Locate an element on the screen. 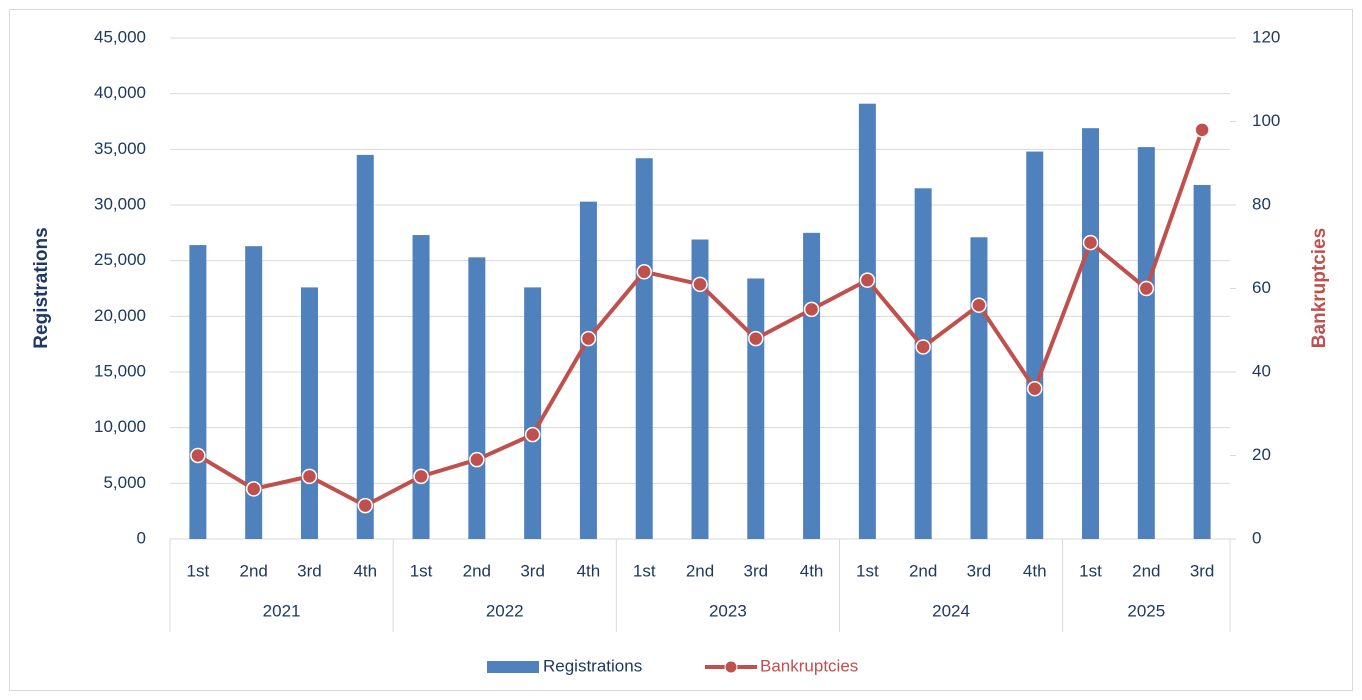 The height and width of the screenshot is (700, 1362). y-tick-label: 35,000 is located at coordinates (120, 148).